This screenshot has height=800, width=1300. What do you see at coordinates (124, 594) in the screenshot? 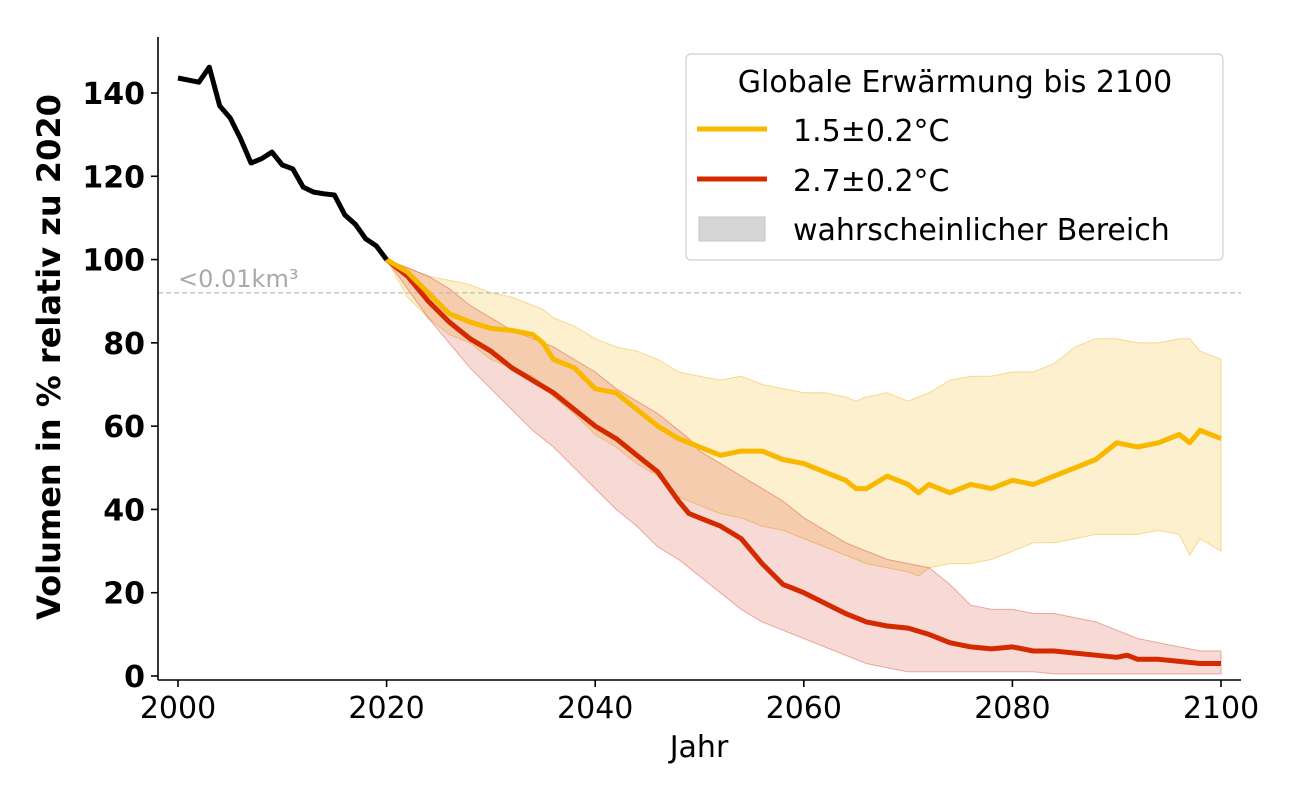
I see `y-tick-label: 20` at bounding box center [124, 594].